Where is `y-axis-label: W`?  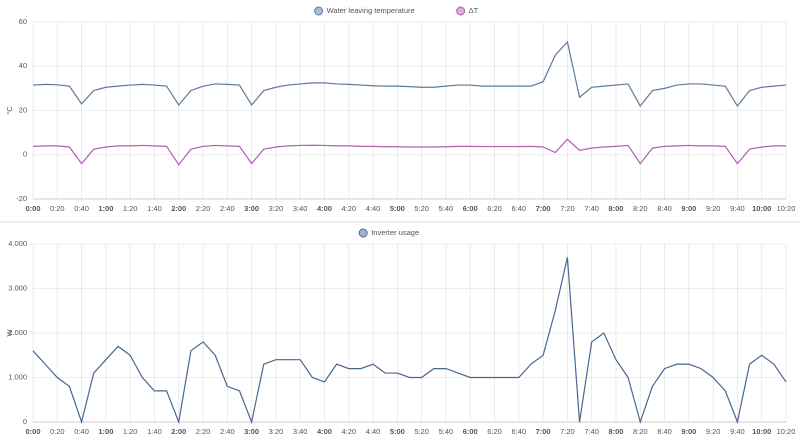 y-axis-label: W is located at coordinates (9, 333).